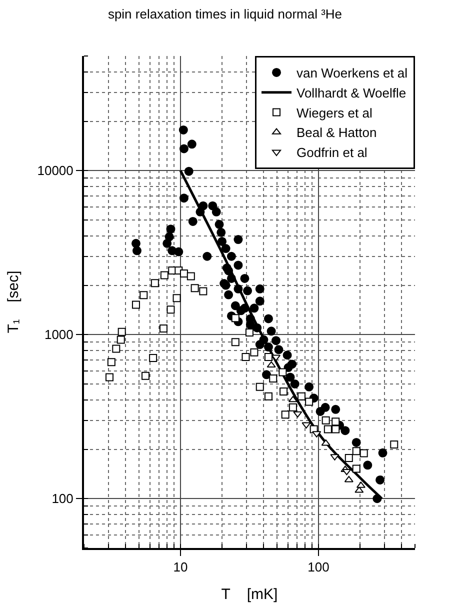 This screenshot has height=612, width=450. I want to click on legend-label: van Woerkens et al, so click(352, 73).